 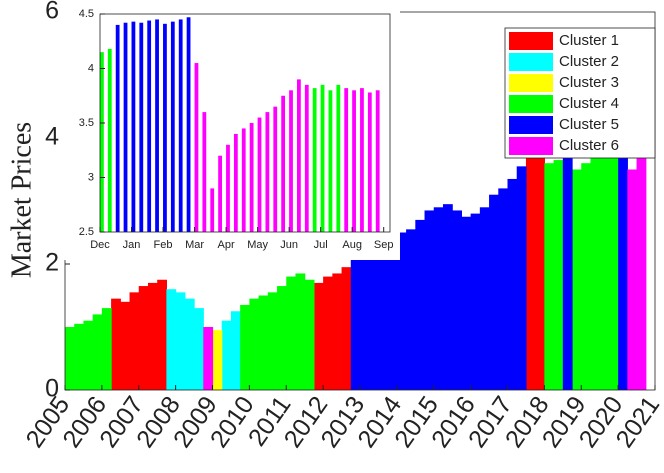 I want to click on x-tick-label: Sep, so click(x=384, y=245).